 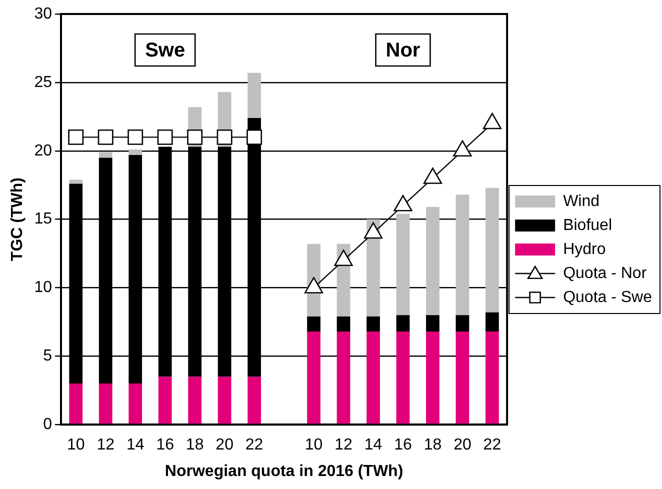 What do you see at coordinates (605, 273) in the screenshot?
I see `legend-label: Quota - Nor` at bounding box center [605, 273].